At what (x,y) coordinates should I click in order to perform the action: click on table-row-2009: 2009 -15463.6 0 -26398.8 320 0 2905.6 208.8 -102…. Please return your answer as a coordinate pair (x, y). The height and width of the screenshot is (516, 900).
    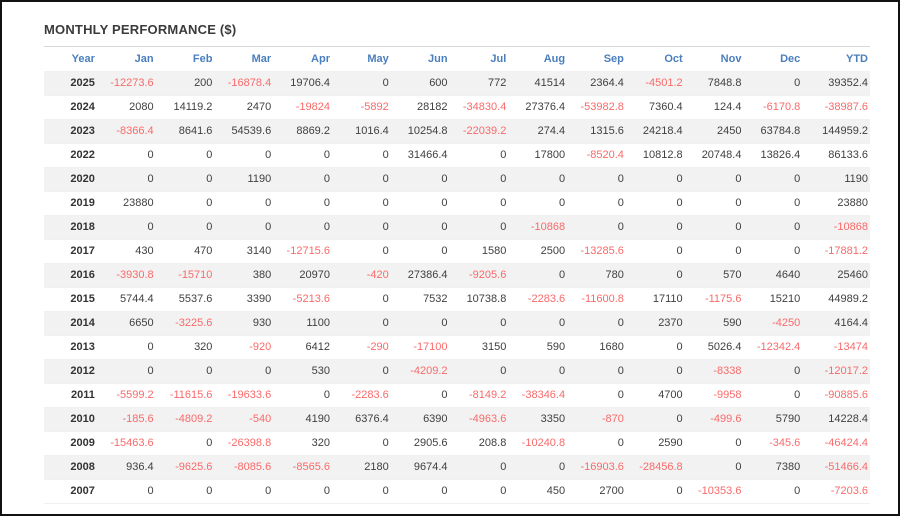
    Looking at the image, I should click on (457, 443).